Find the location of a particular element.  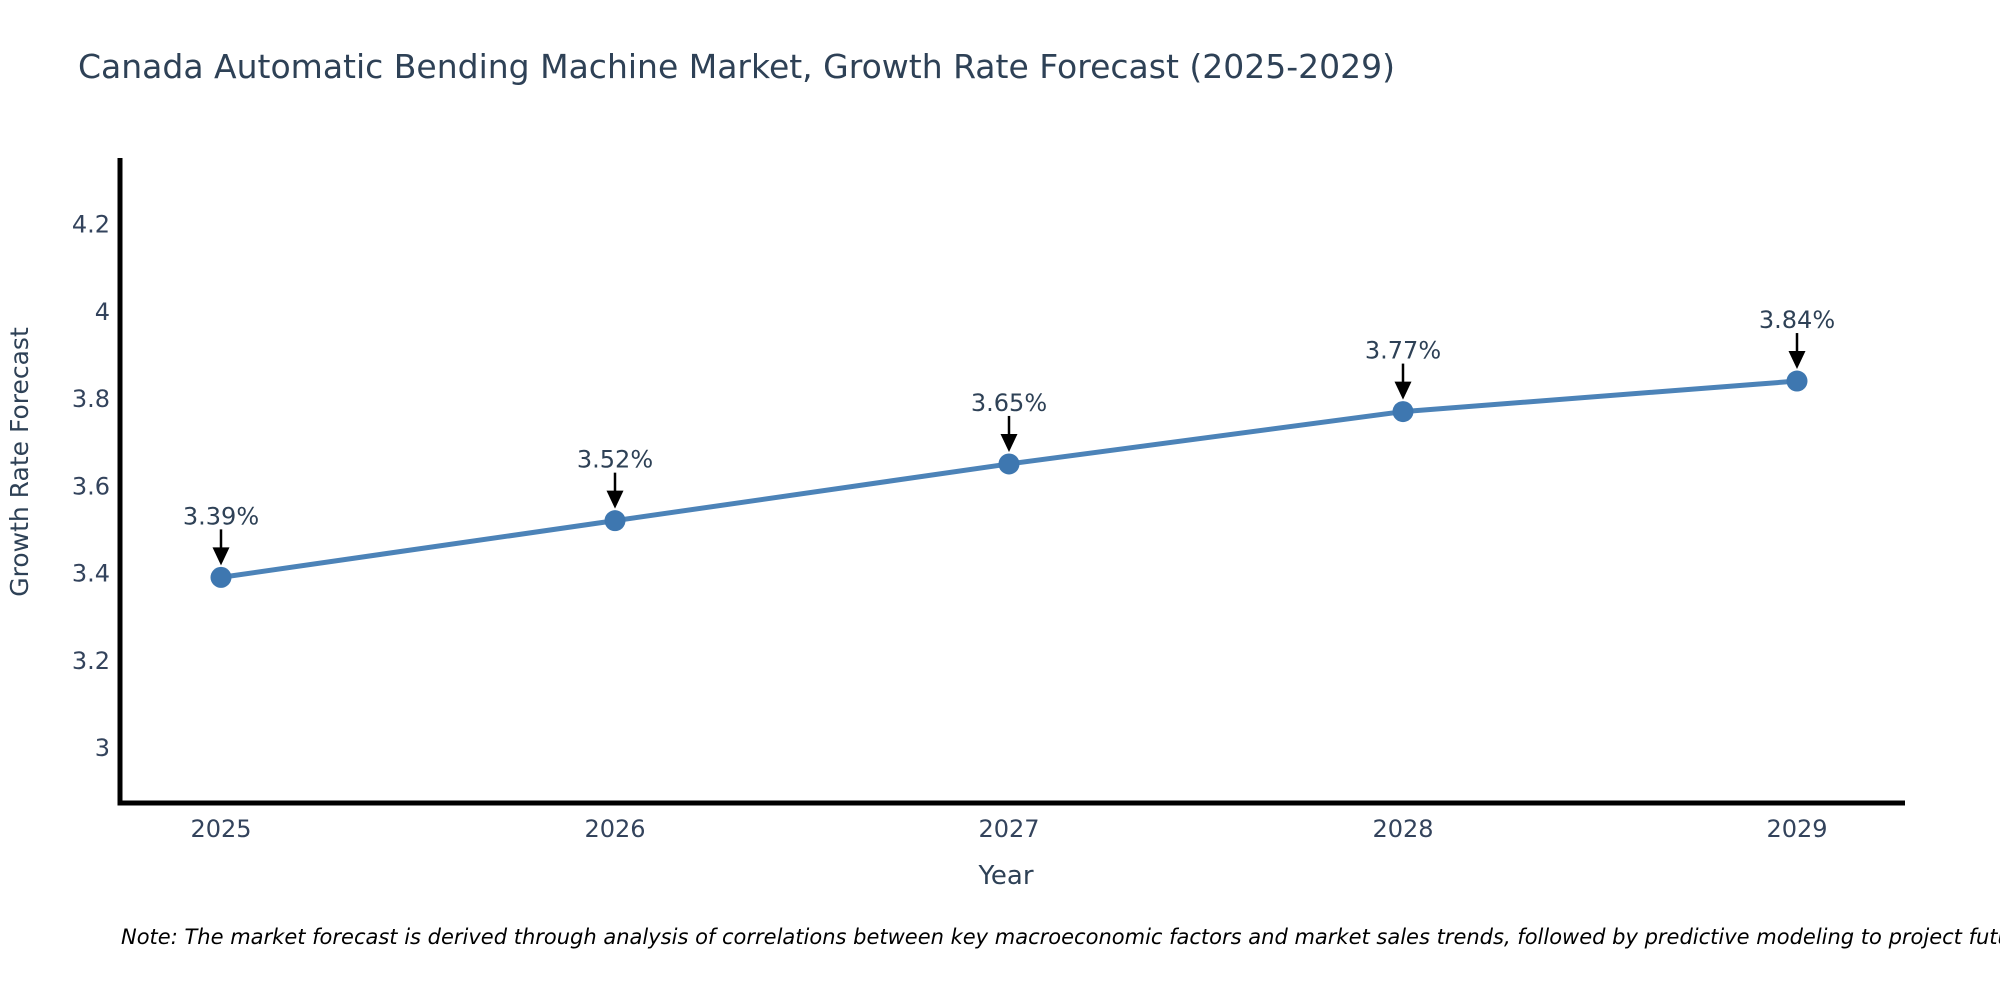

x-axis-ticks: 2025 2026 2027 2028 2029 is located at coordinates (1008, 829).